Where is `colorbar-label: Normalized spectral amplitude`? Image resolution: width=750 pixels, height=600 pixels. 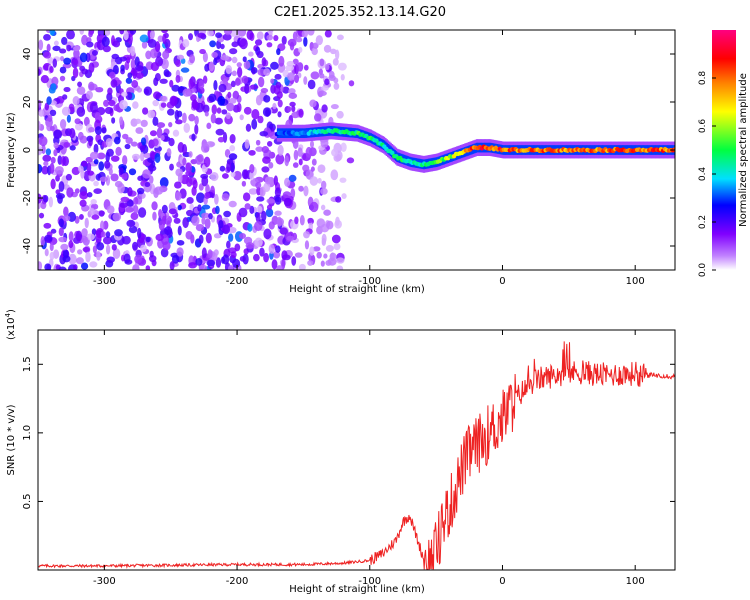 colorbar-label: Normalized spectral amplitude is located at coordinates (743, 150).